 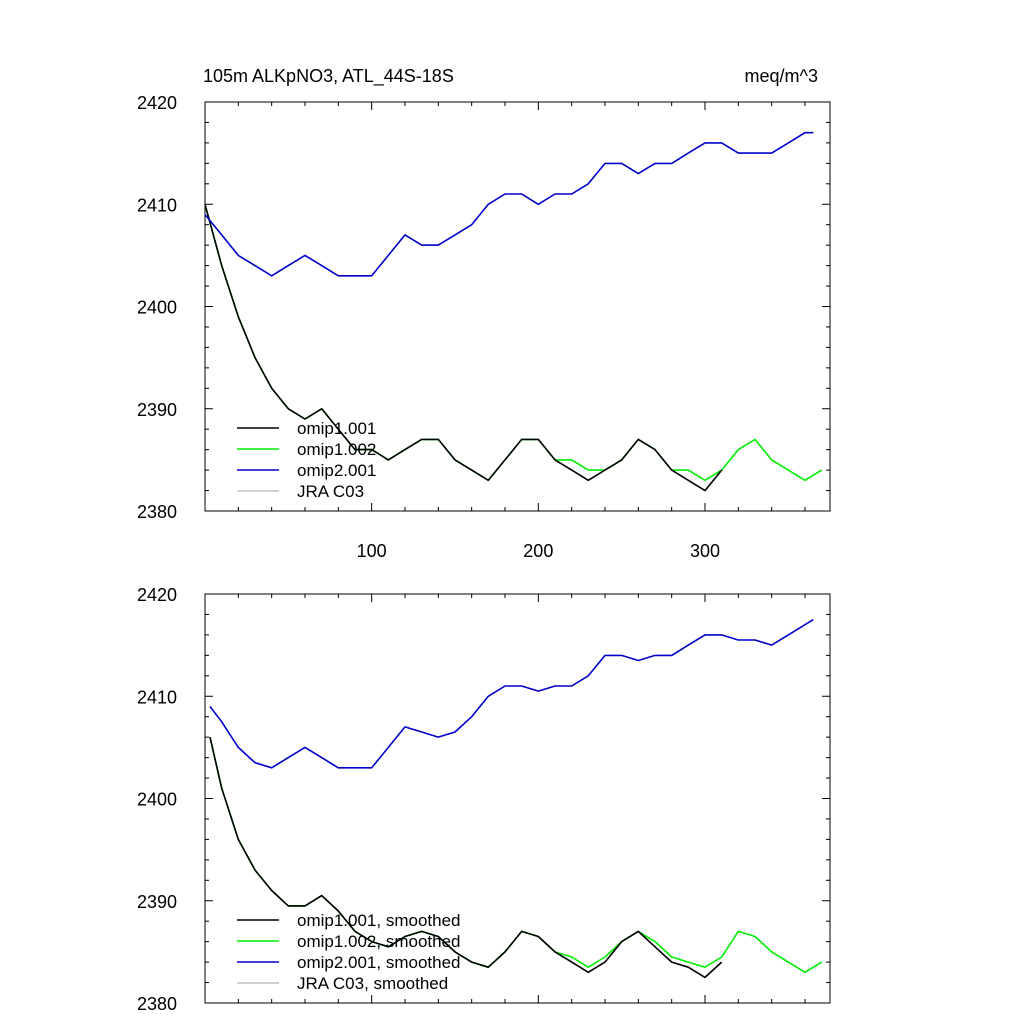 What do you see at coordinates (511, 693) in the screenshot?
I see `series-line-omip2-001-smoothed` at bounding box center [511, 693].